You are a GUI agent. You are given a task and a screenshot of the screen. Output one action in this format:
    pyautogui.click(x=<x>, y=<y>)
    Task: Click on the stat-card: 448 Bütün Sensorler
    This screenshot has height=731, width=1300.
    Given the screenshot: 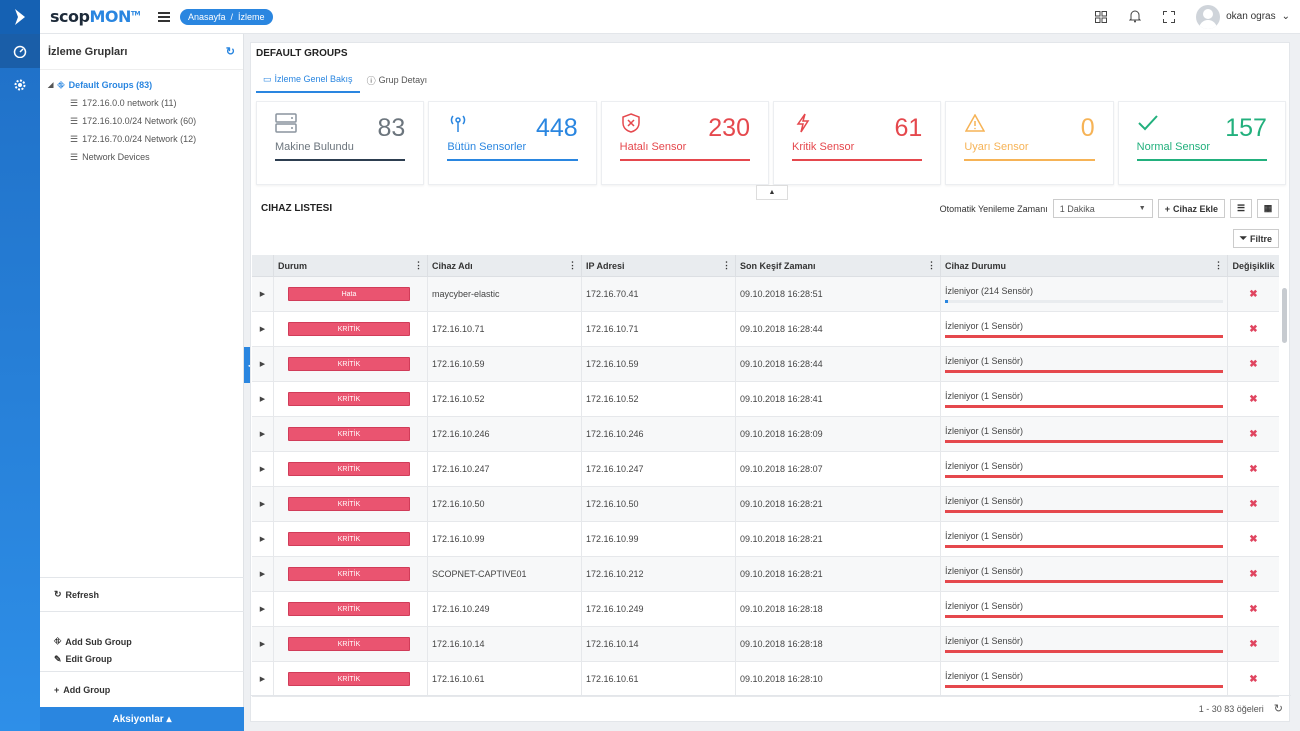 What is the action you would take?
    pyautogui.click(x=512, y=143)
    